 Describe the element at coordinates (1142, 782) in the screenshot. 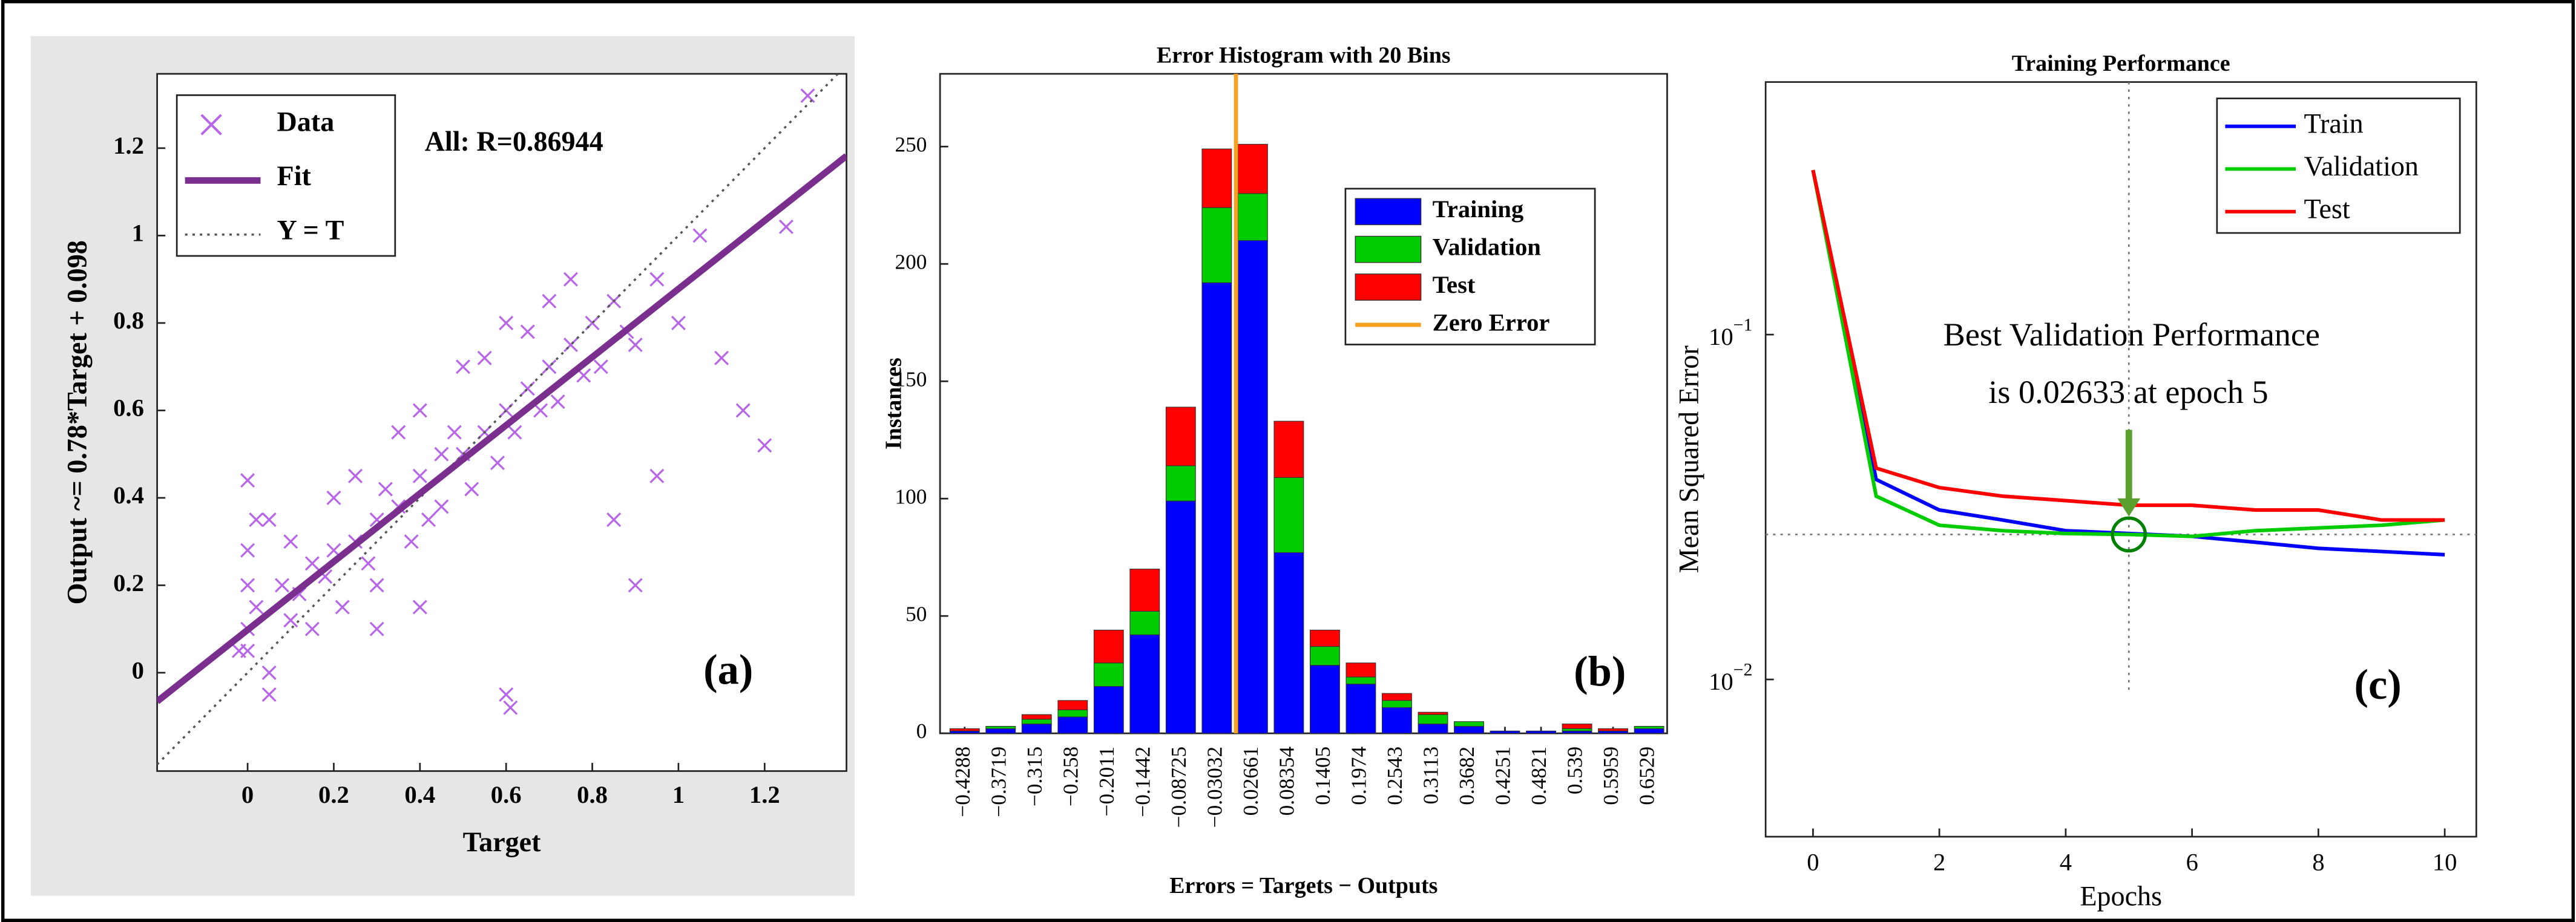

I see `x-tick-label: −0.1442` at that location.